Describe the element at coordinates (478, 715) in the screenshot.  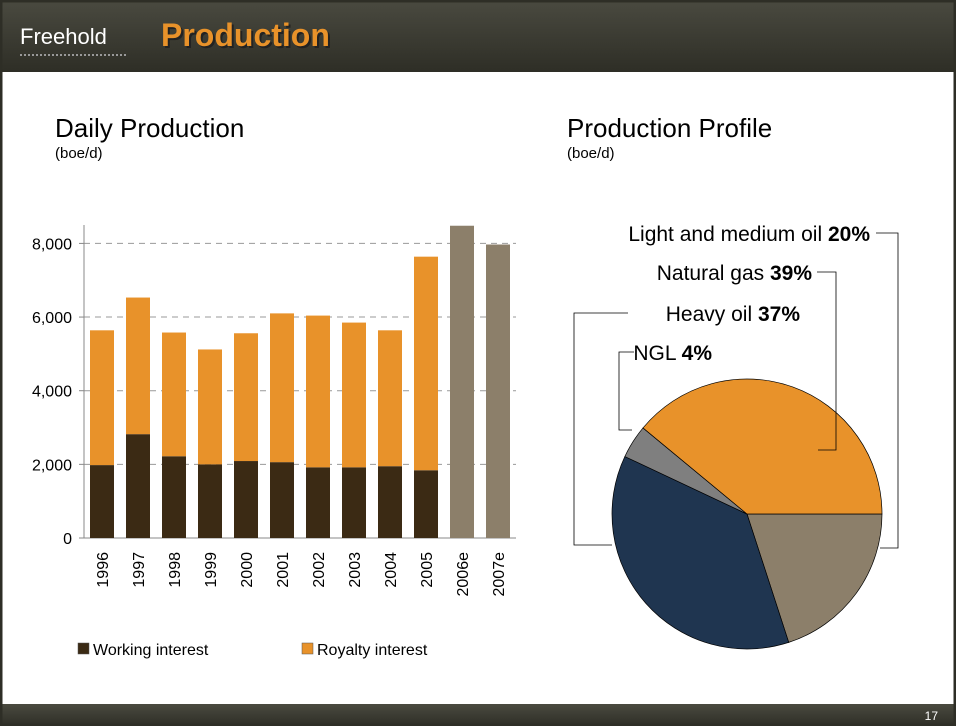
I see `footer-bar` at that location.